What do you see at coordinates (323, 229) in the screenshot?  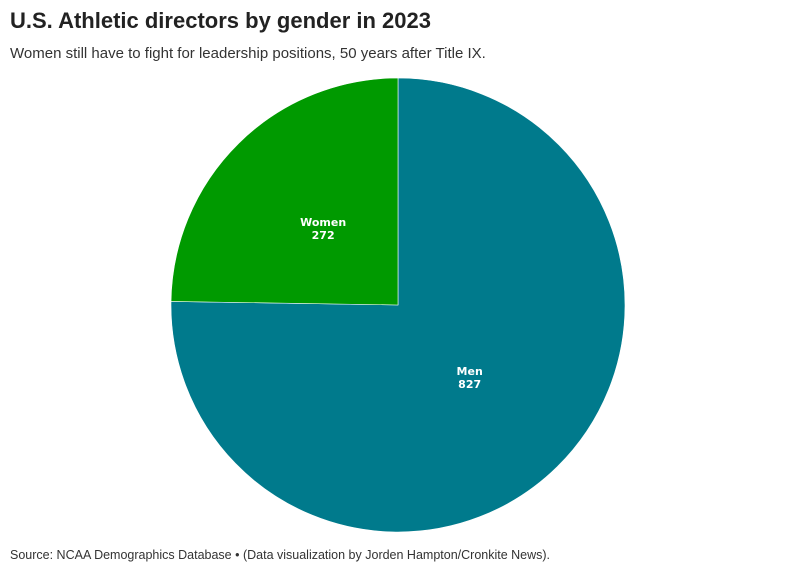 I see `pie-label-women: Women 272` at bounding box center [323, 229].